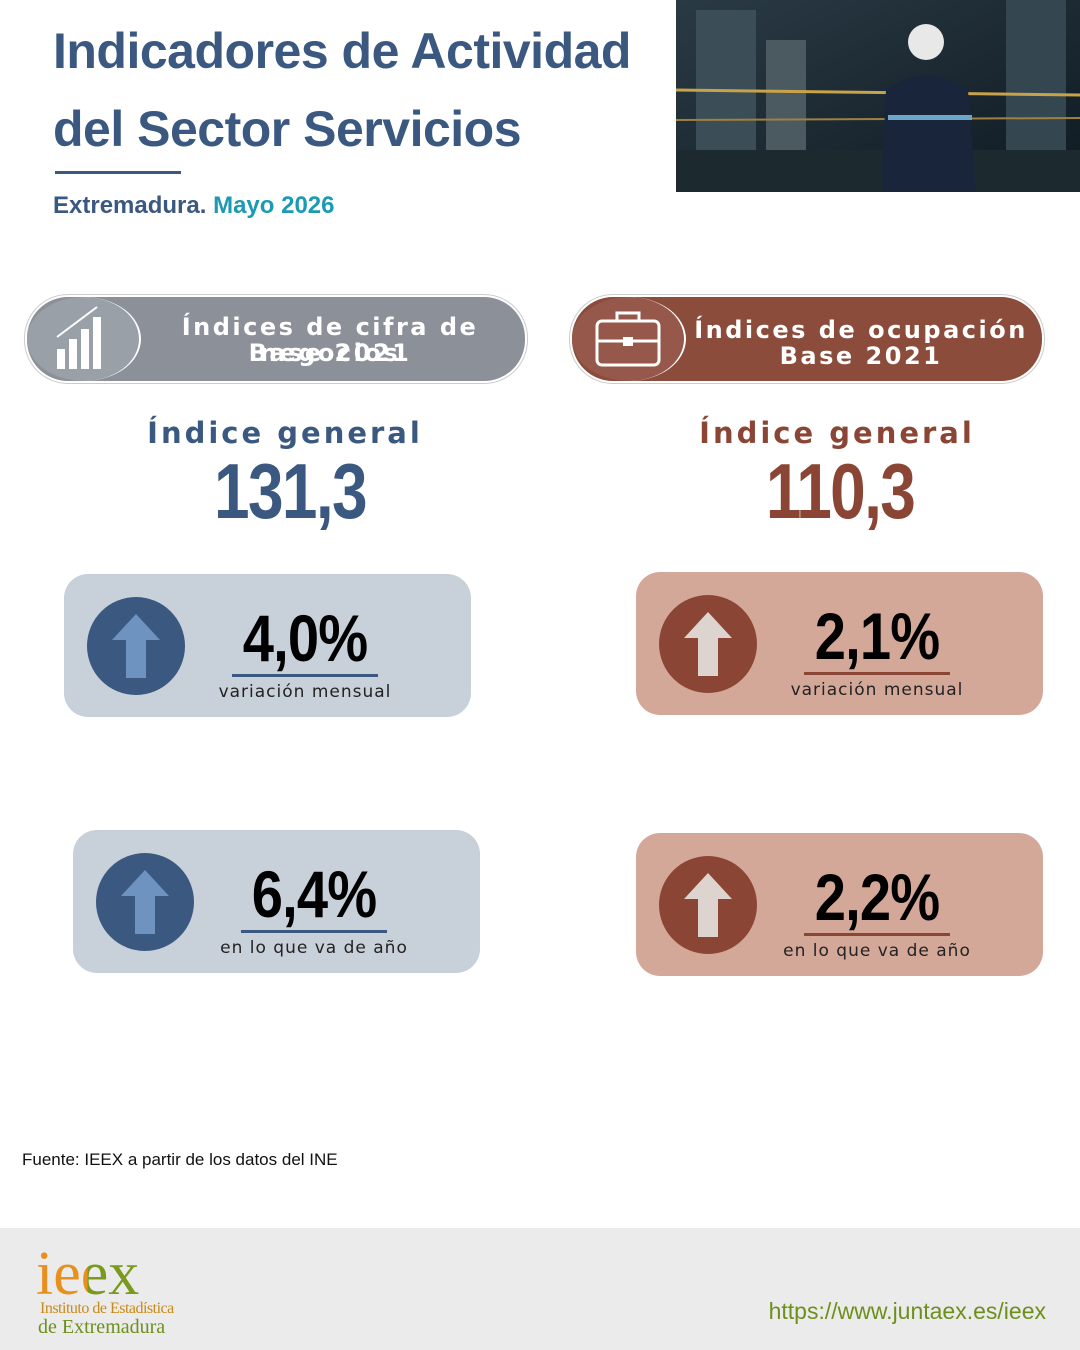  I want to click on header-photo, so click(878, 96).